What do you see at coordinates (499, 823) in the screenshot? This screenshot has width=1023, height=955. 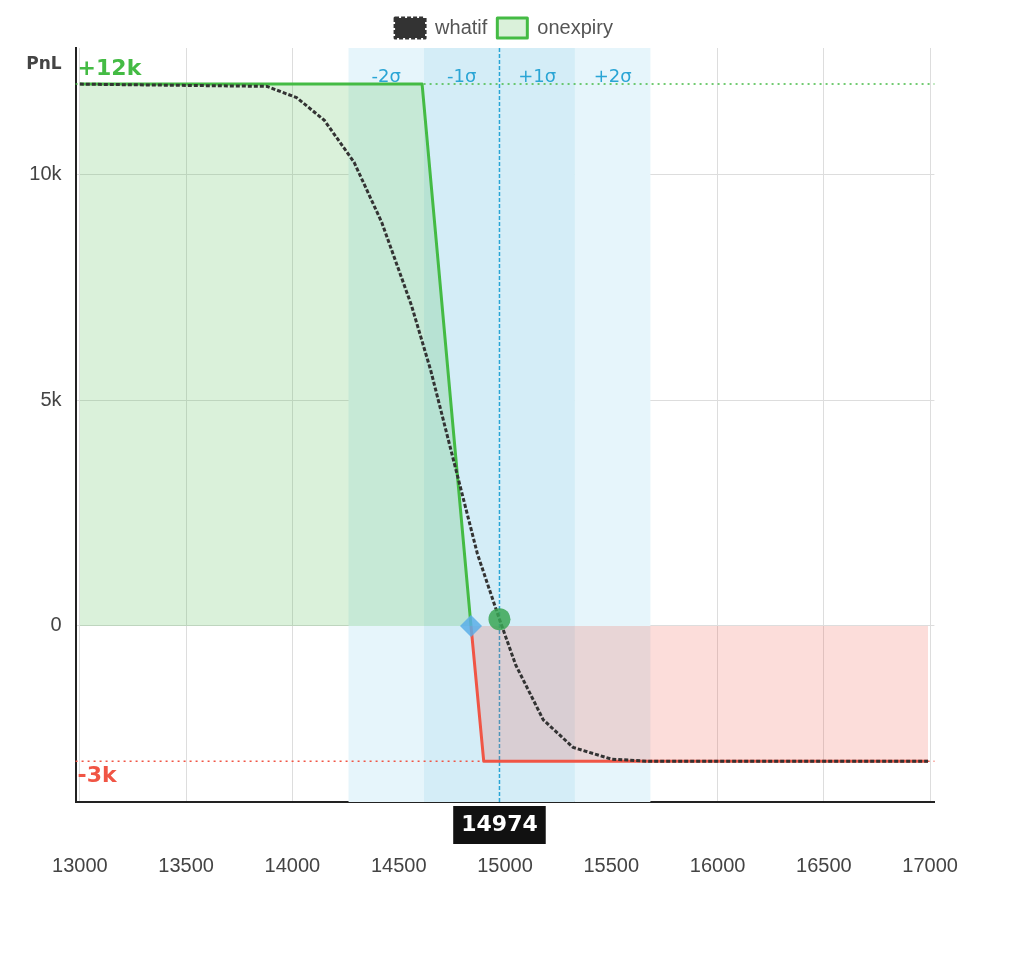 I see `ref-line-label: 14974` at bounding box center [499, 823].